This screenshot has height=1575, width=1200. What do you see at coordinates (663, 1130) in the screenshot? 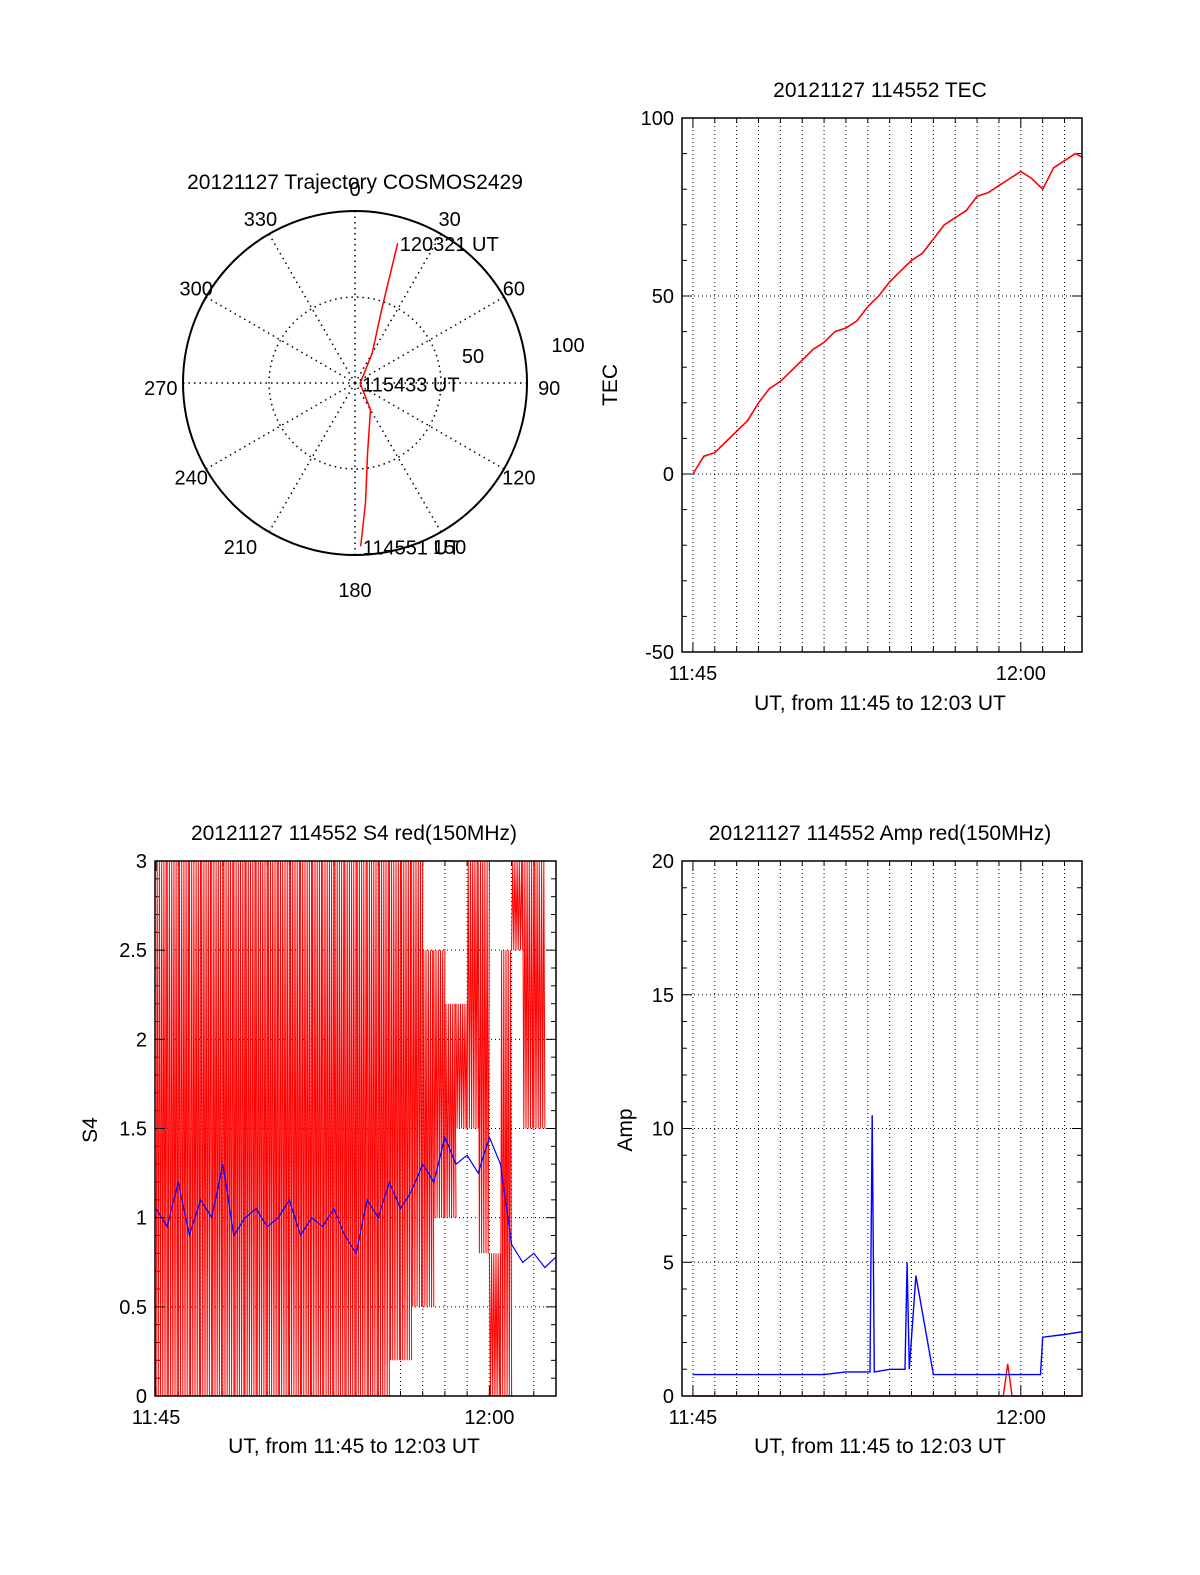
I see `amp-y-tick-label: 10` at bounding box center [663, 1130].